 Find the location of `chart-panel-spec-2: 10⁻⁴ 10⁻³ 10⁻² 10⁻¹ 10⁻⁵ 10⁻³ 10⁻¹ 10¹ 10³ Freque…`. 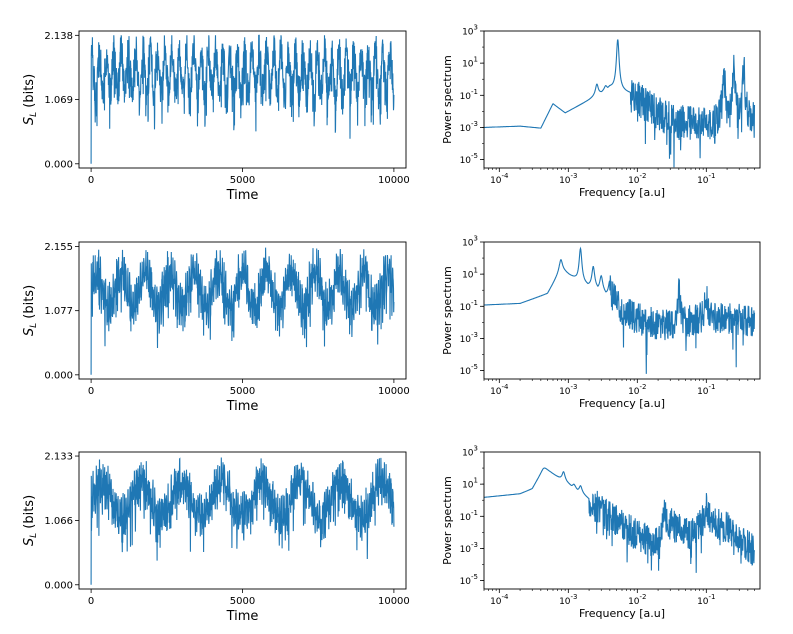

chart-panel-spec-2: 10⁻⁴ 10⁻³ 10⁻² 10⁻¹ 10⁻⁵ 10⁻³ 10⁻¹ 10¹ 10³ Freque… is located at coordinates (601, 322).